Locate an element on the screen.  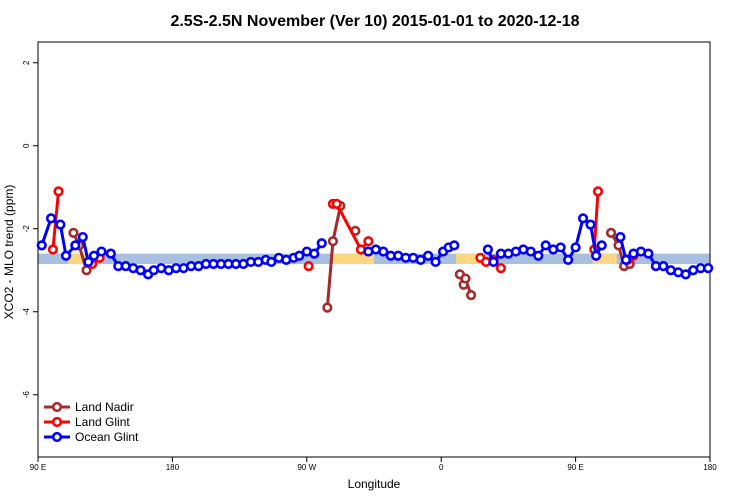
x-axis-label: Longitude is located at coordinates (374, 484).